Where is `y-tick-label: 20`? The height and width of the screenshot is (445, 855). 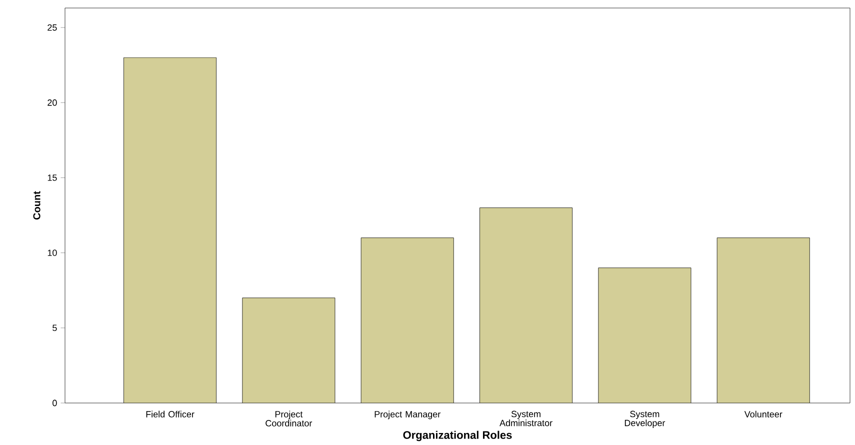 y-tick-label: 20 is located at coordinates (52, 102).